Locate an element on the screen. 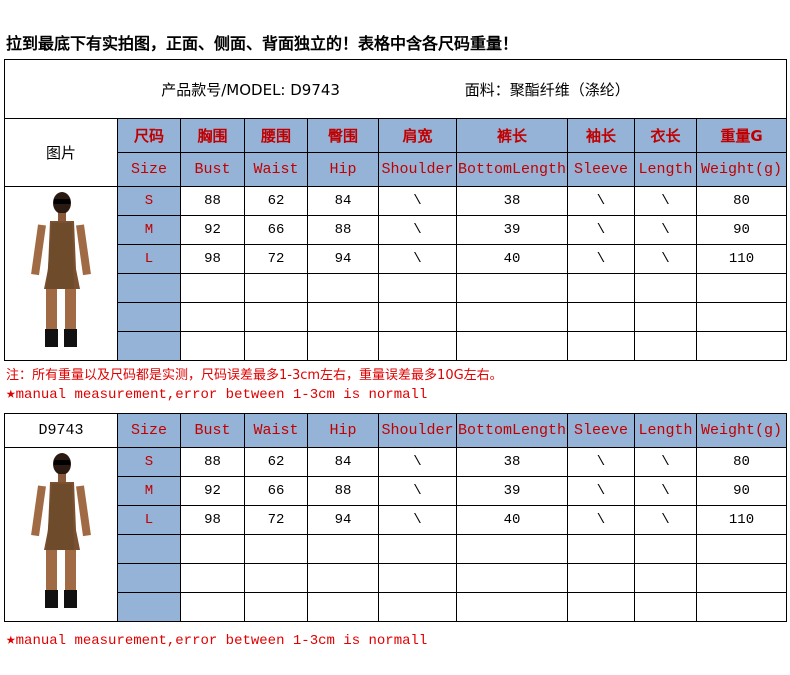  header-cn: 臀围 is located at coordinates (343, 135).